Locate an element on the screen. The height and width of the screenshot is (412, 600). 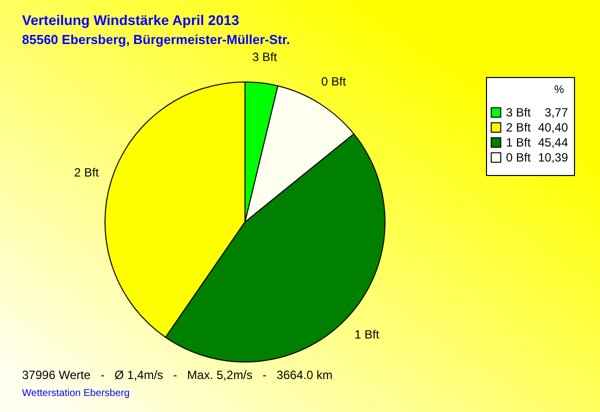
legend-label: 3 Bft is located at coordinates (519, 113).